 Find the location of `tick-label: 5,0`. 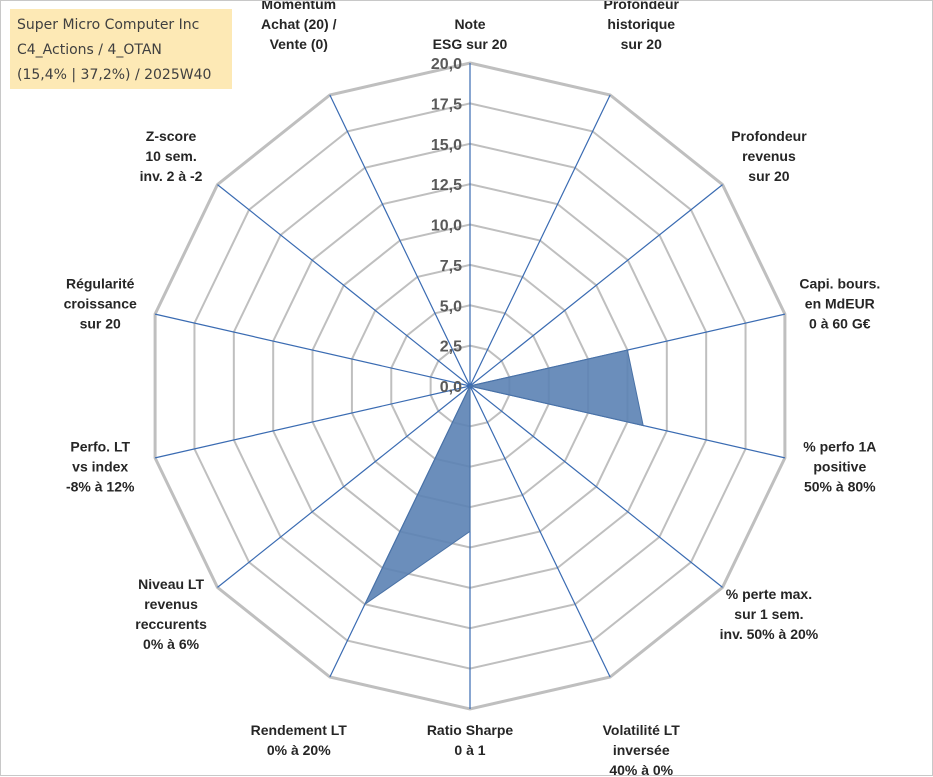

tick-label: 5,0 is located at coordinates (451, 306).